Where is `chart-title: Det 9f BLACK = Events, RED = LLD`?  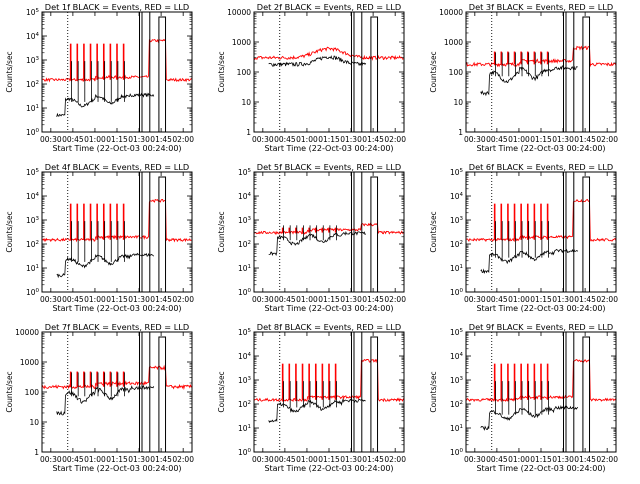 chart-title: Det 9f BLACK = Events, RED = LLD is located at coordinates (541, 327).